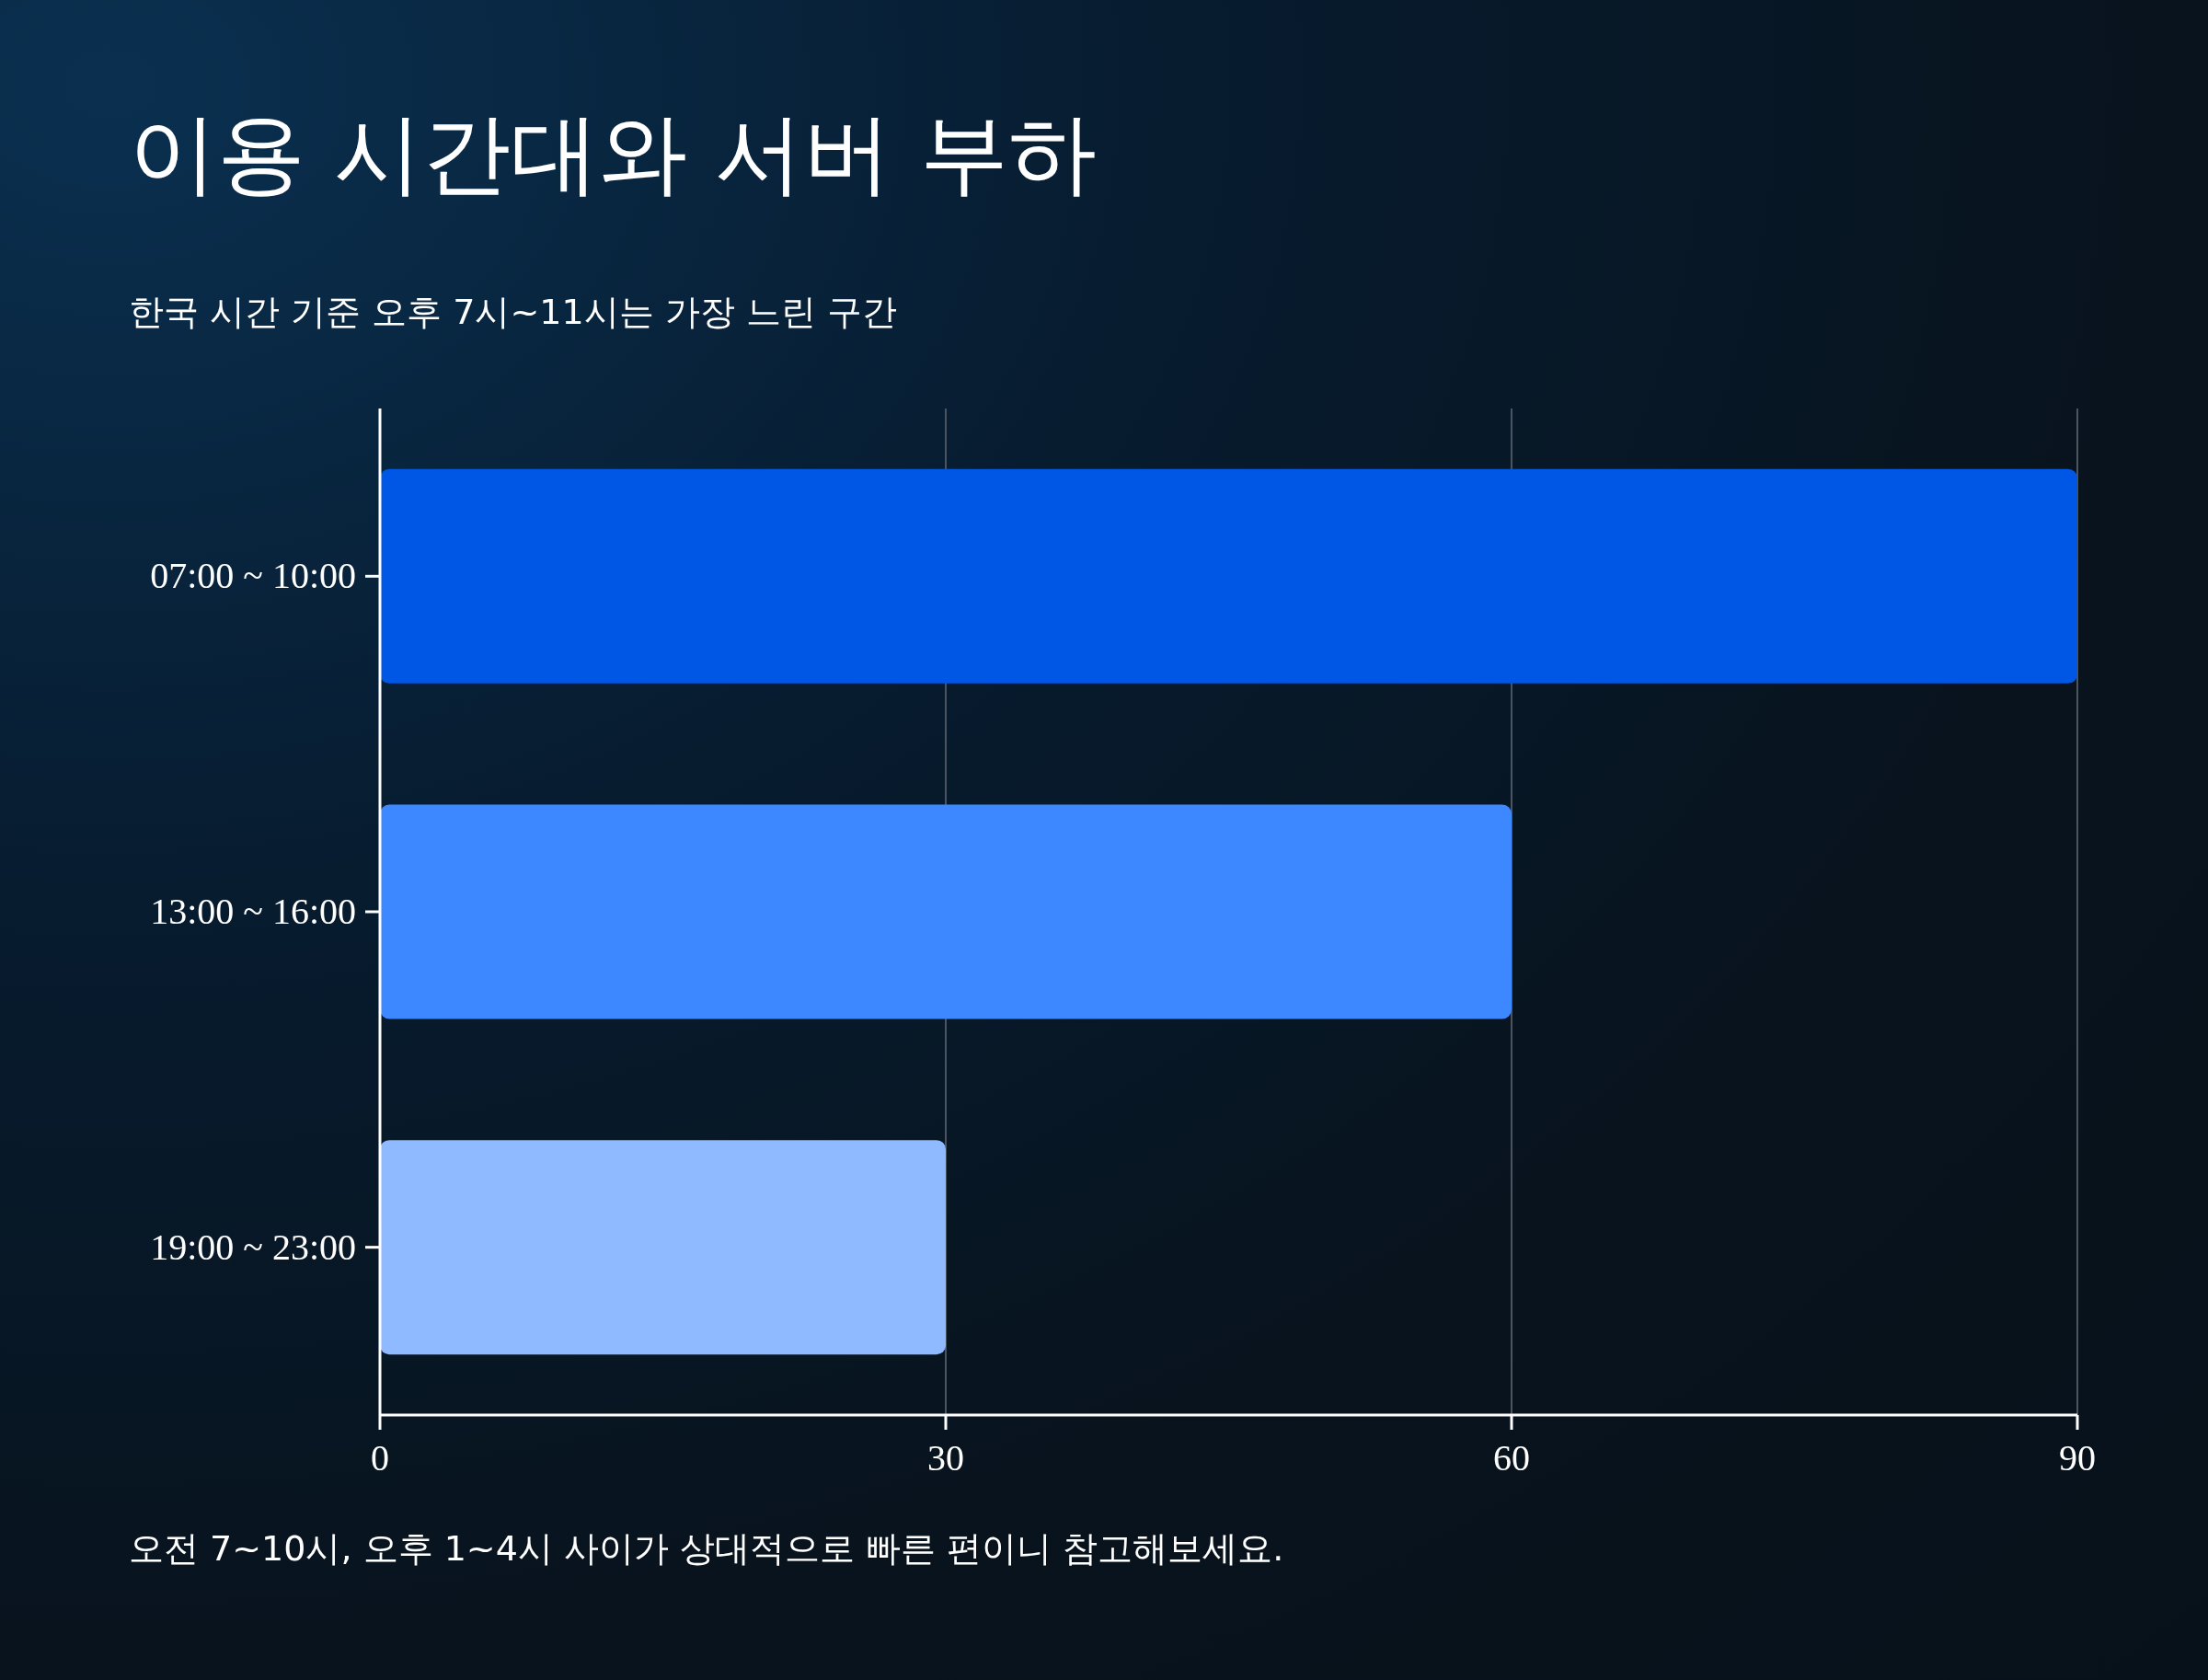  Describe the element at coordinates (945, 1458) in the screenshot. I see `x-tick-label: 30` at that location.